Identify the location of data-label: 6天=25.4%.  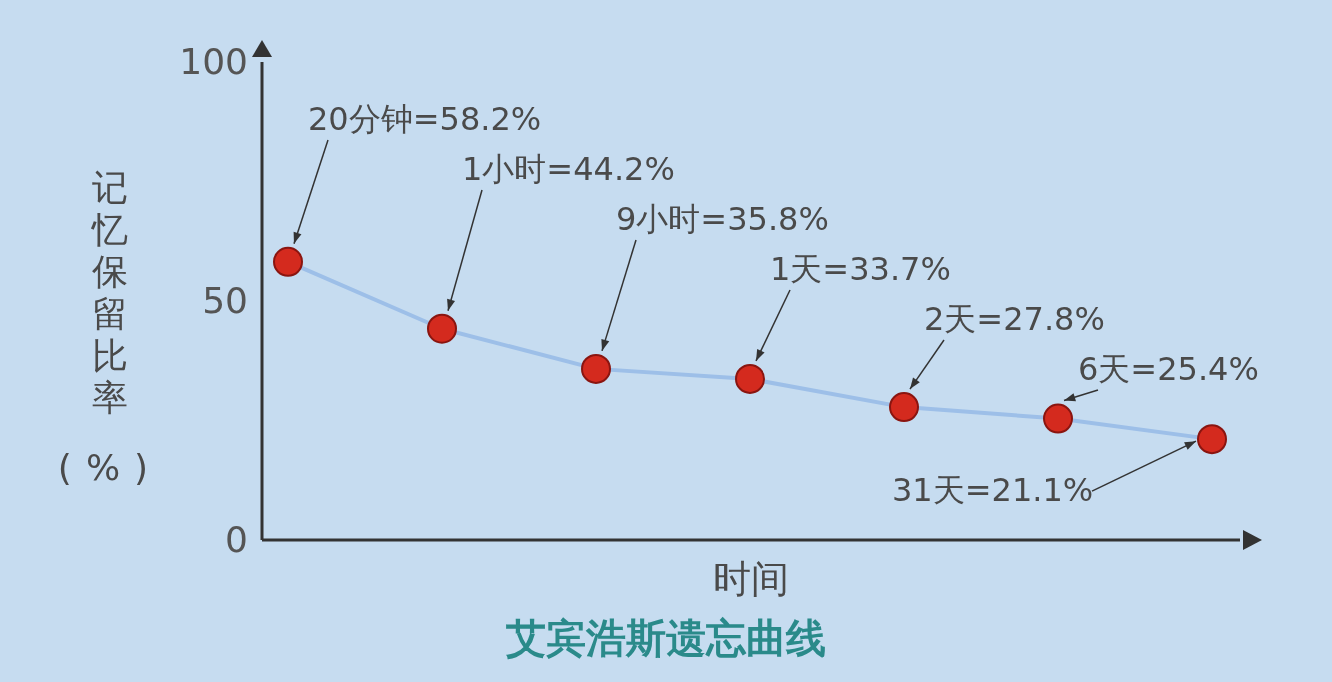
(1168, 369).